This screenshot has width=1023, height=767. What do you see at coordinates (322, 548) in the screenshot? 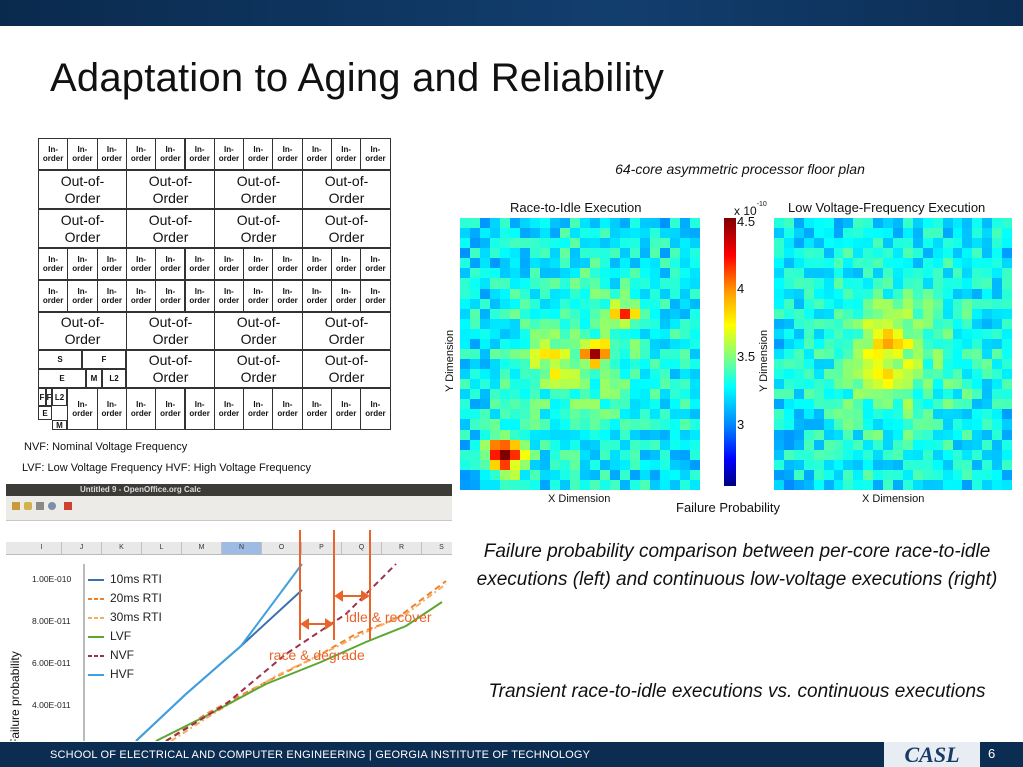
I see `column-header-p: P` at bounding box center [322, 548].